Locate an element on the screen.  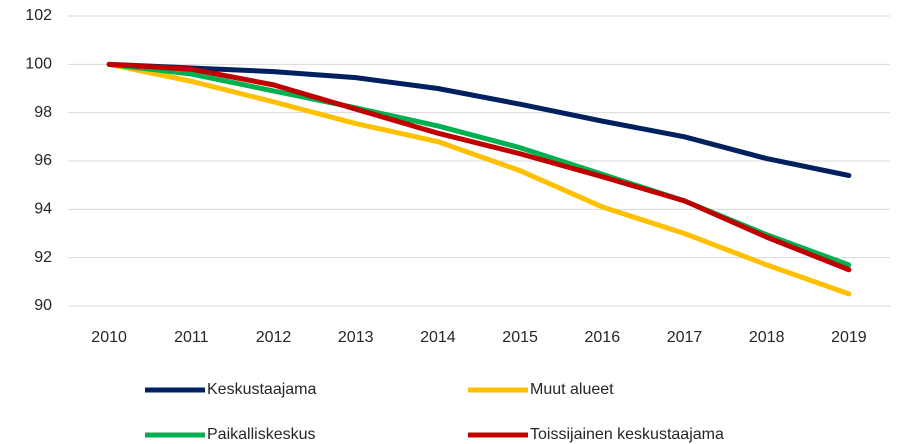
y-tick-label: 98 is located at coordinates (43, 112).